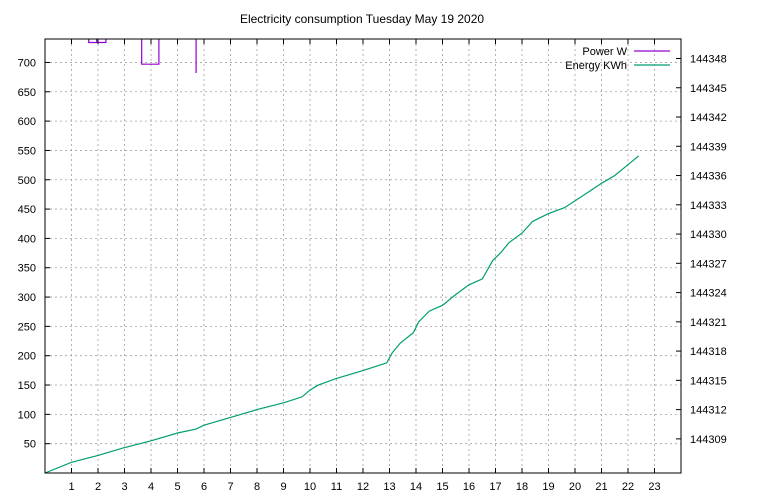 The image size is (768, 500). Describe the element at coordinates (27, 327) in the screenshot. I see `y-tick-label: 250` at that location.